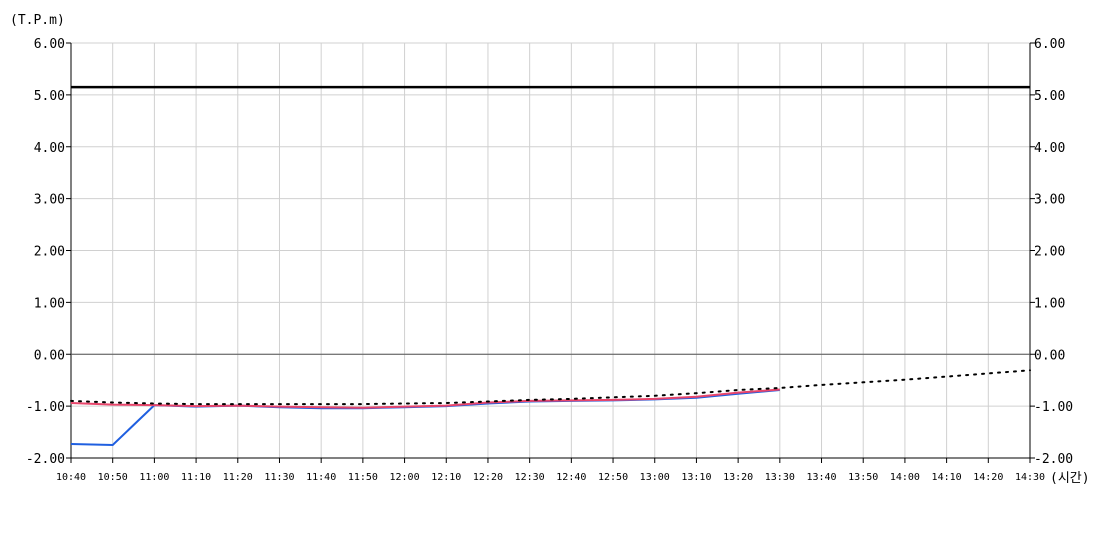 This screenshot has width=1100, height=550. I want to click on x-tick-label: 12:20, so click(488, 477).